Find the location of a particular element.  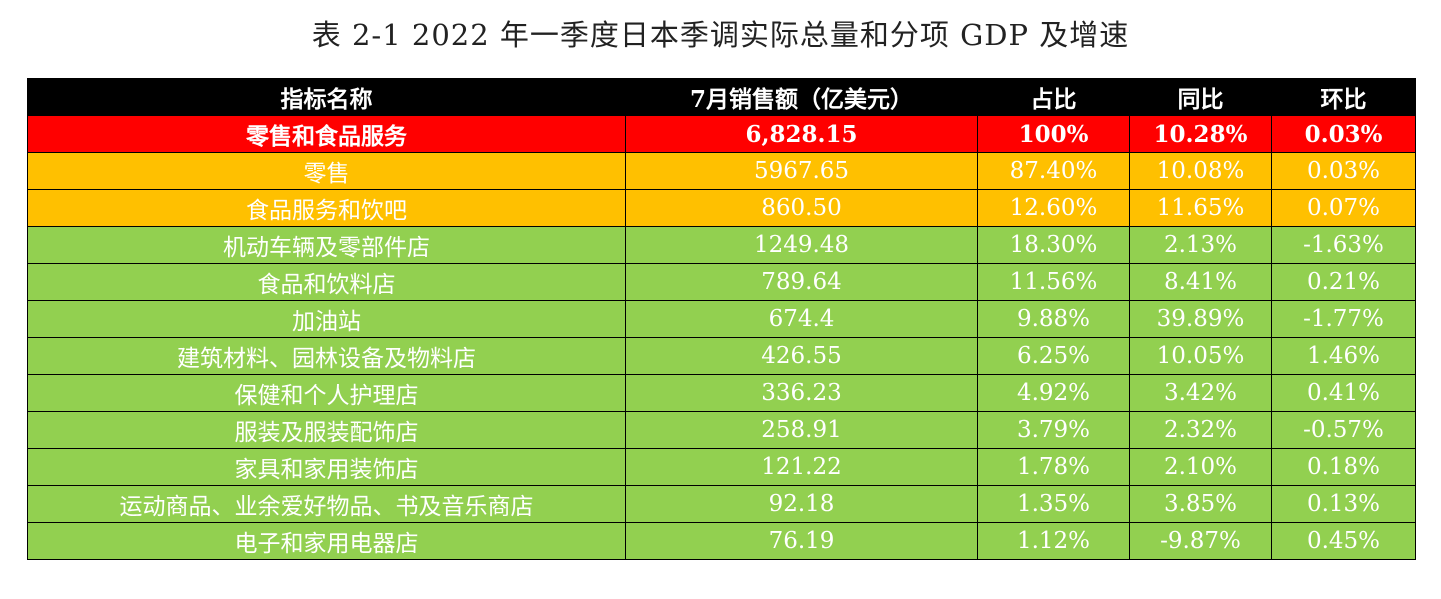

cell-name: 加油站 is located at coordinates (326, 319).